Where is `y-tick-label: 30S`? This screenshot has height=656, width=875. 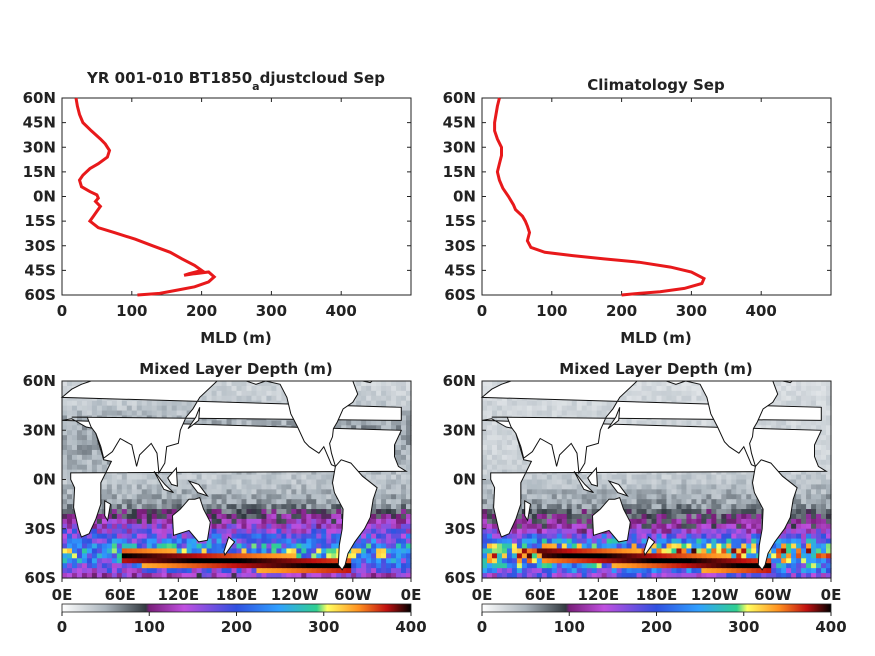 y-tick-label: 30S is located at coordinates (40, 246).